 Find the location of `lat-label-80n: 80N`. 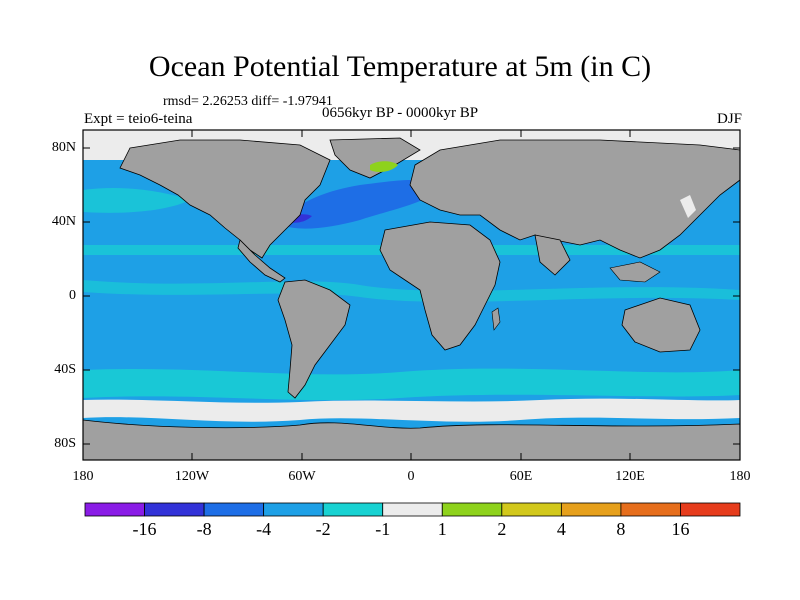

lat-label-80n: 80N is located at coordinates (63, 147).